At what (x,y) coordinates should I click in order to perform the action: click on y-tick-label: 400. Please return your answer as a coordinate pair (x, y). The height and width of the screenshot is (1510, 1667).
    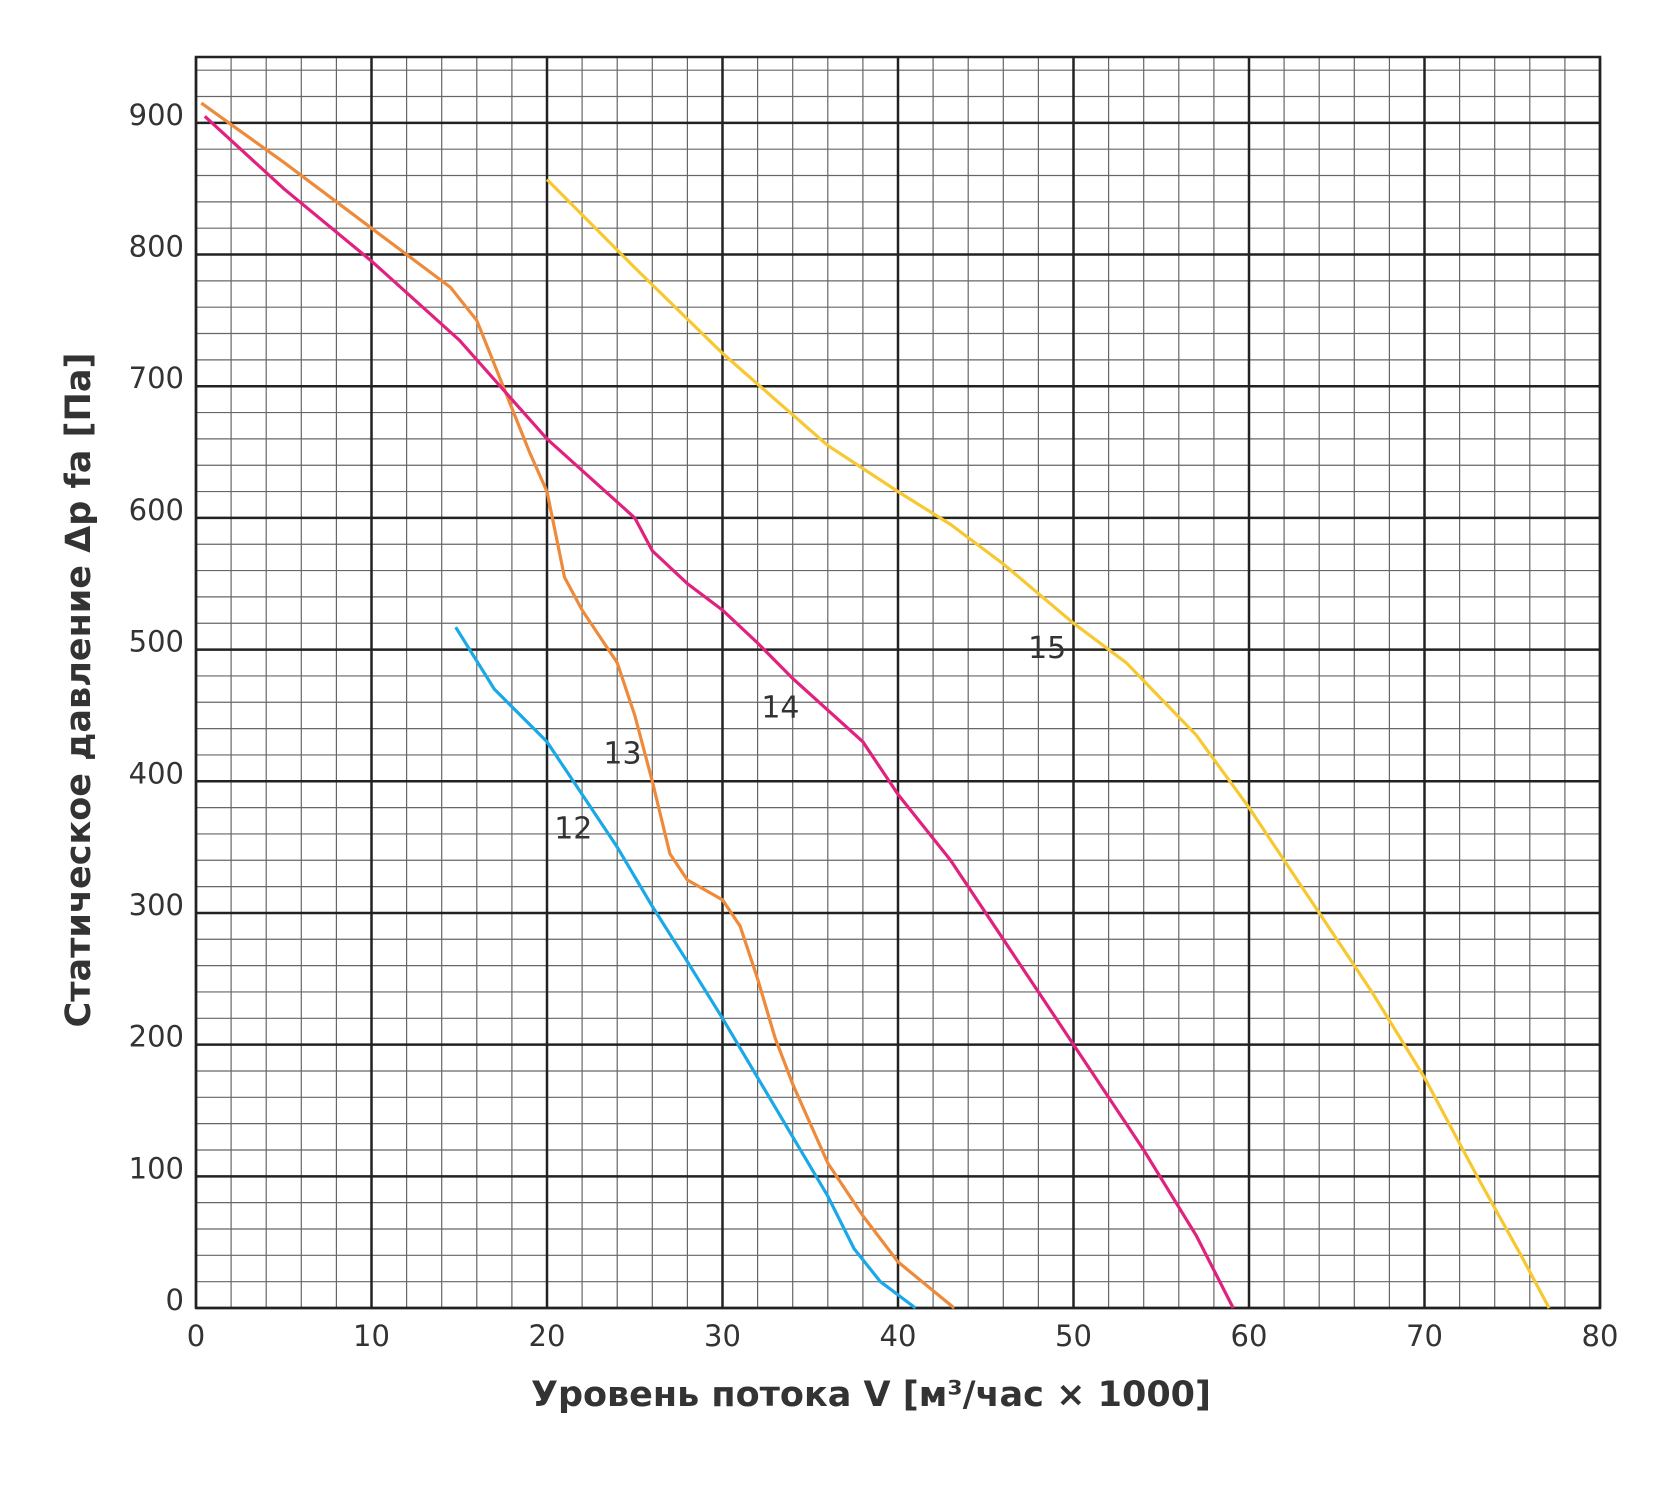
    Looking at the image, I should click on (156, 773).